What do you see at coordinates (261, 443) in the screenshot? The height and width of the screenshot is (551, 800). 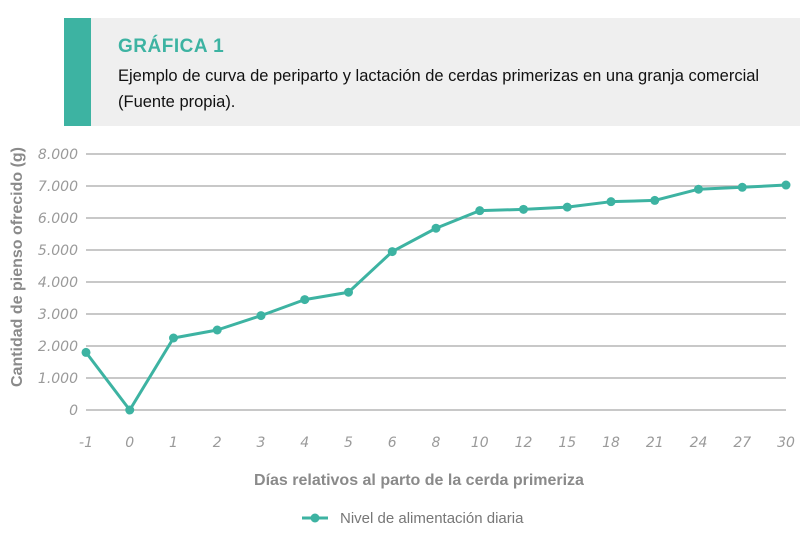 I see `x-tick-label: 3` at bounding box center [261, 443].